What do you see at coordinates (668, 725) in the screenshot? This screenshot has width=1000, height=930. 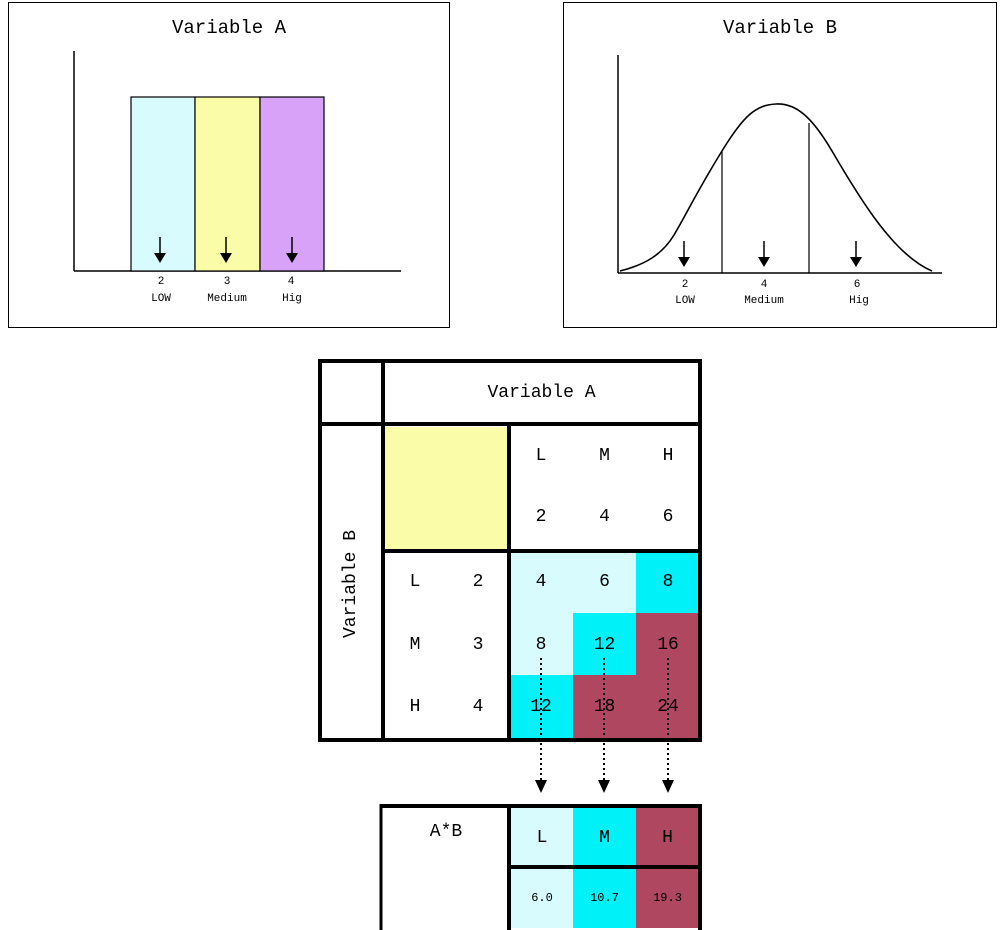 I see `dotted-arrow-high-icon` at bounding box center [668, 725].